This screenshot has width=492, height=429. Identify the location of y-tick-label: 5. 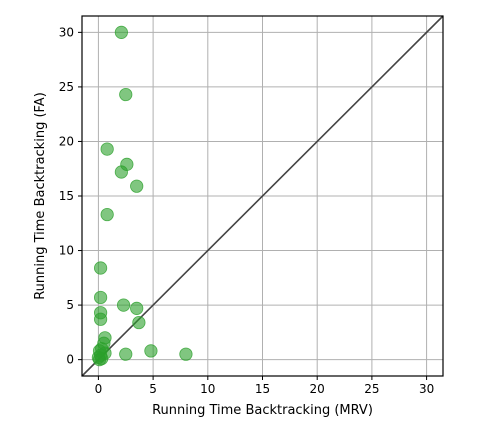
(70, 305).